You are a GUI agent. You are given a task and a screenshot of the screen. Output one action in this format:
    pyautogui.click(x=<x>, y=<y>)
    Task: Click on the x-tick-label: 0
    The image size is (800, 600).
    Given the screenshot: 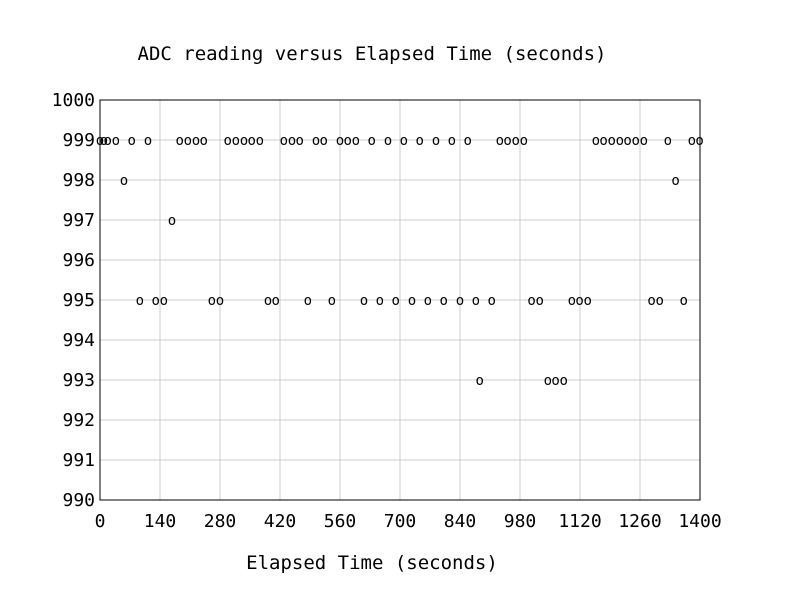 What is the action you would take?
    pyautogui.click(x=100, y=521)
    